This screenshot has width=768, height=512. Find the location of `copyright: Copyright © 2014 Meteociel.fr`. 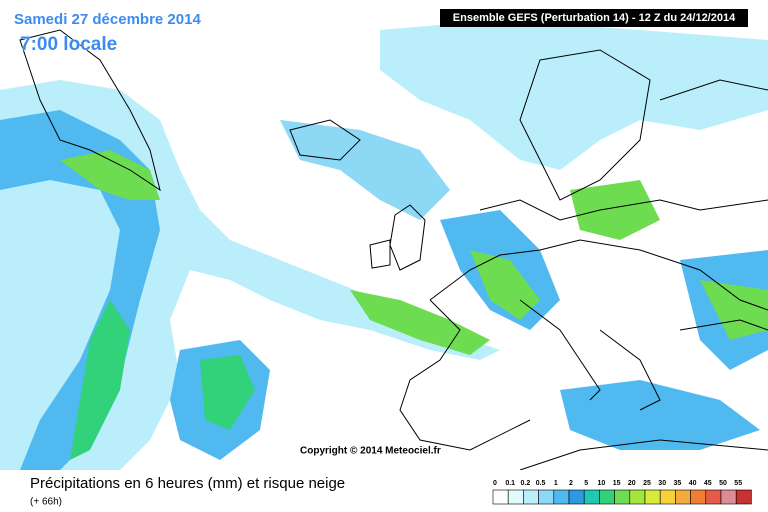

copyright: Copyright © 2014 Meteociel.fr is located at coordinates (370, 451).